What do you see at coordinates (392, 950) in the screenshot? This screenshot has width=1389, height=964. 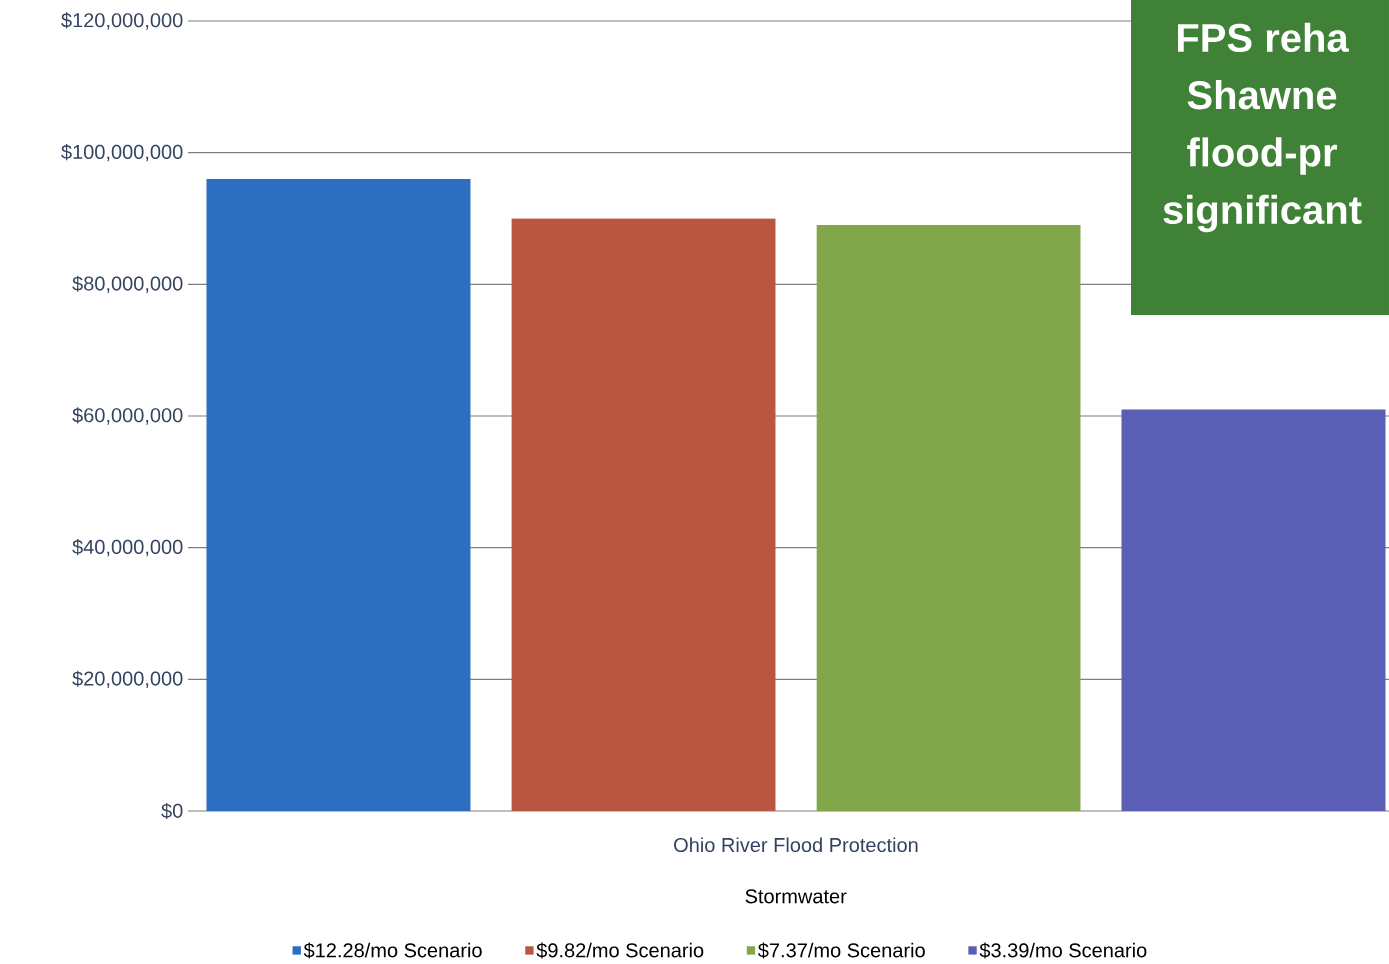 I see `legend-label: $12.28/mo Scenario` at bounding box center [392, 950].